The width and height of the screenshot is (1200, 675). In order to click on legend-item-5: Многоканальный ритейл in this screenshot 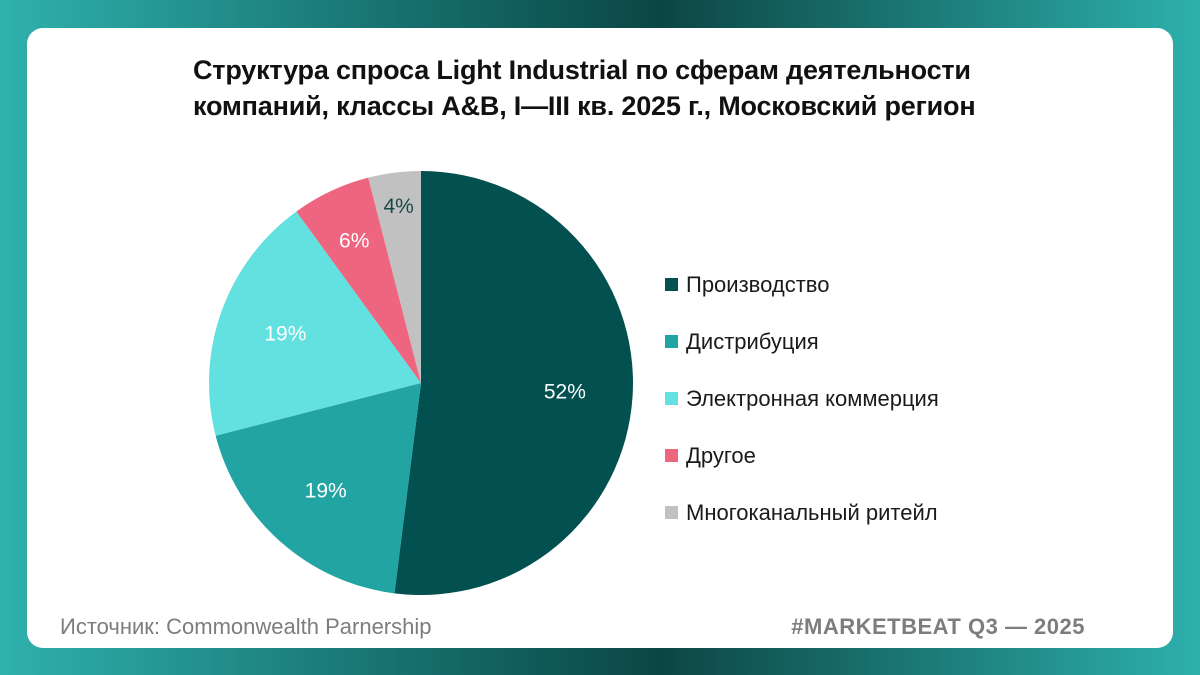, I will do `click(802, 512)`.